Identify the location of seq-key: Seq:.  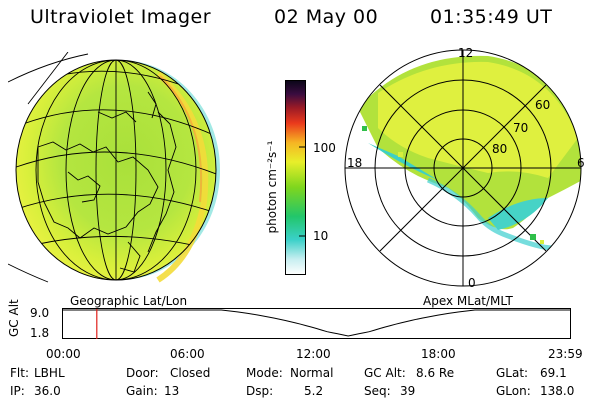
(377, 391).